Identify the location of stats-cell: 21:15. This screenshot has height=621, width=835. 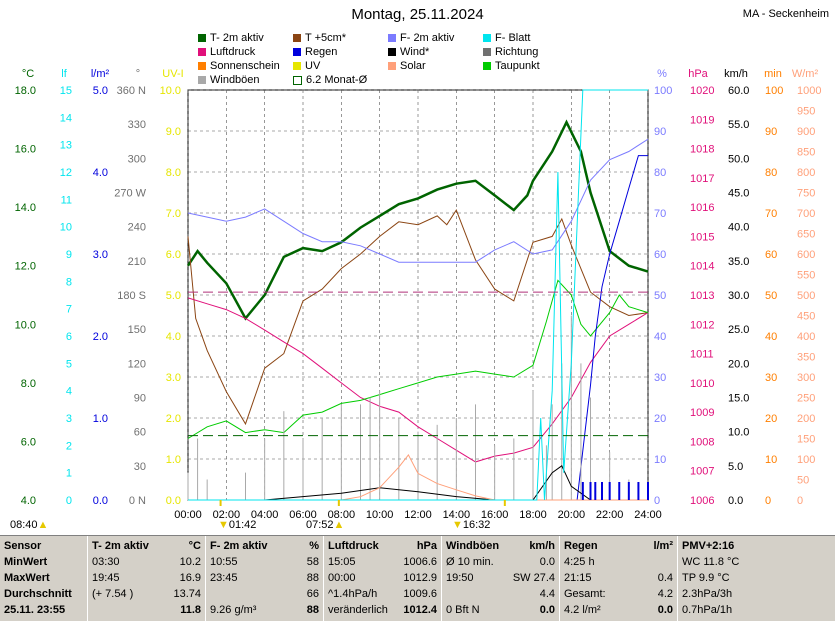
(578, 578).